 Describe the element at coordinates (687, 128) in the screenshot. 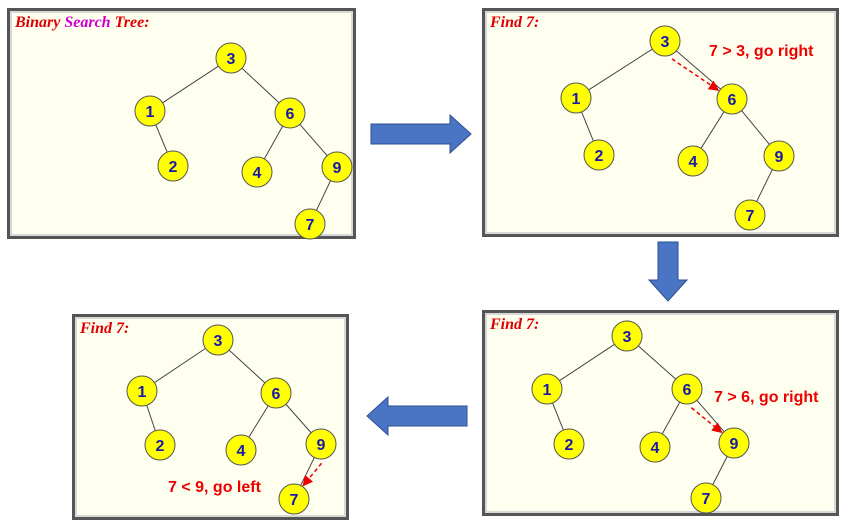

I see `tree-diagram: 3 1 6 2 4 9 7 7 > 3, go right` at that location.